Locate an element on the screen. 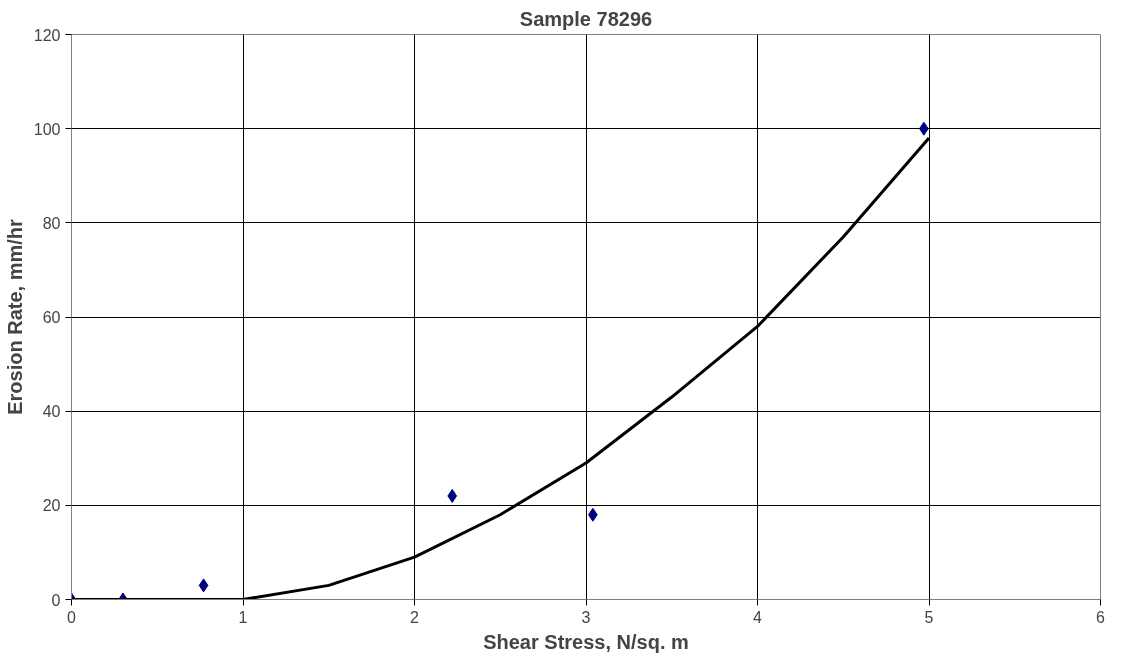 The height and width of the screenshot is (660, 1126). y-tick-label: 60 is located at coordinates (51, 317).